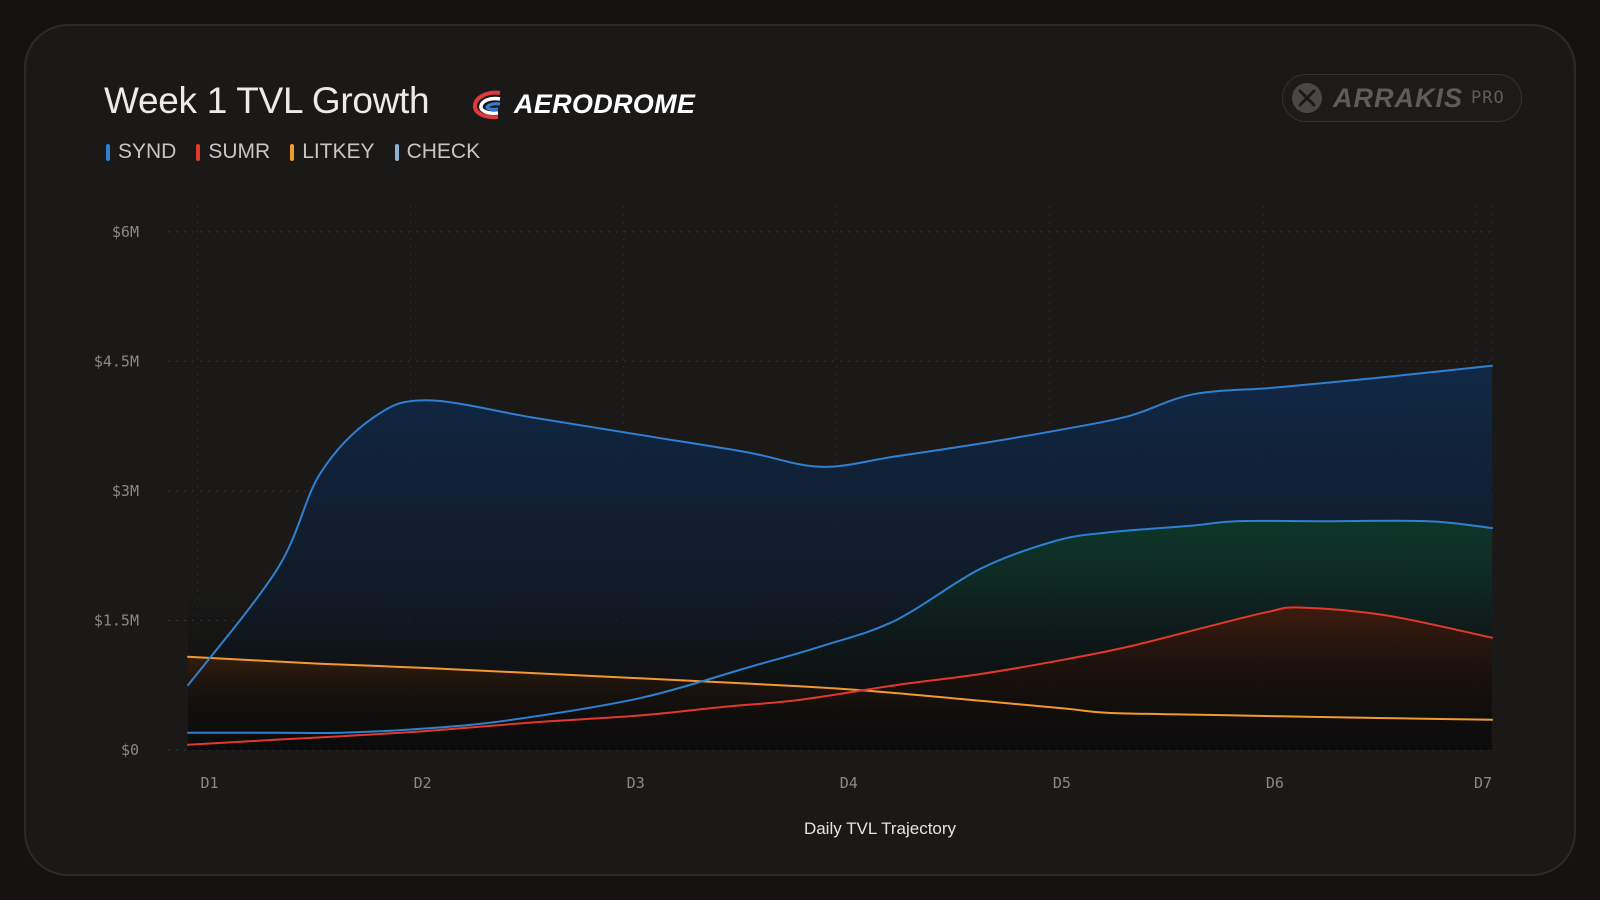 The height and width of the screenshot is (900, 1600). What do you see at coordinates (198, 152) in the screenshot?
I see `legend-swatch-sumr` at bounding box center [198, 152].